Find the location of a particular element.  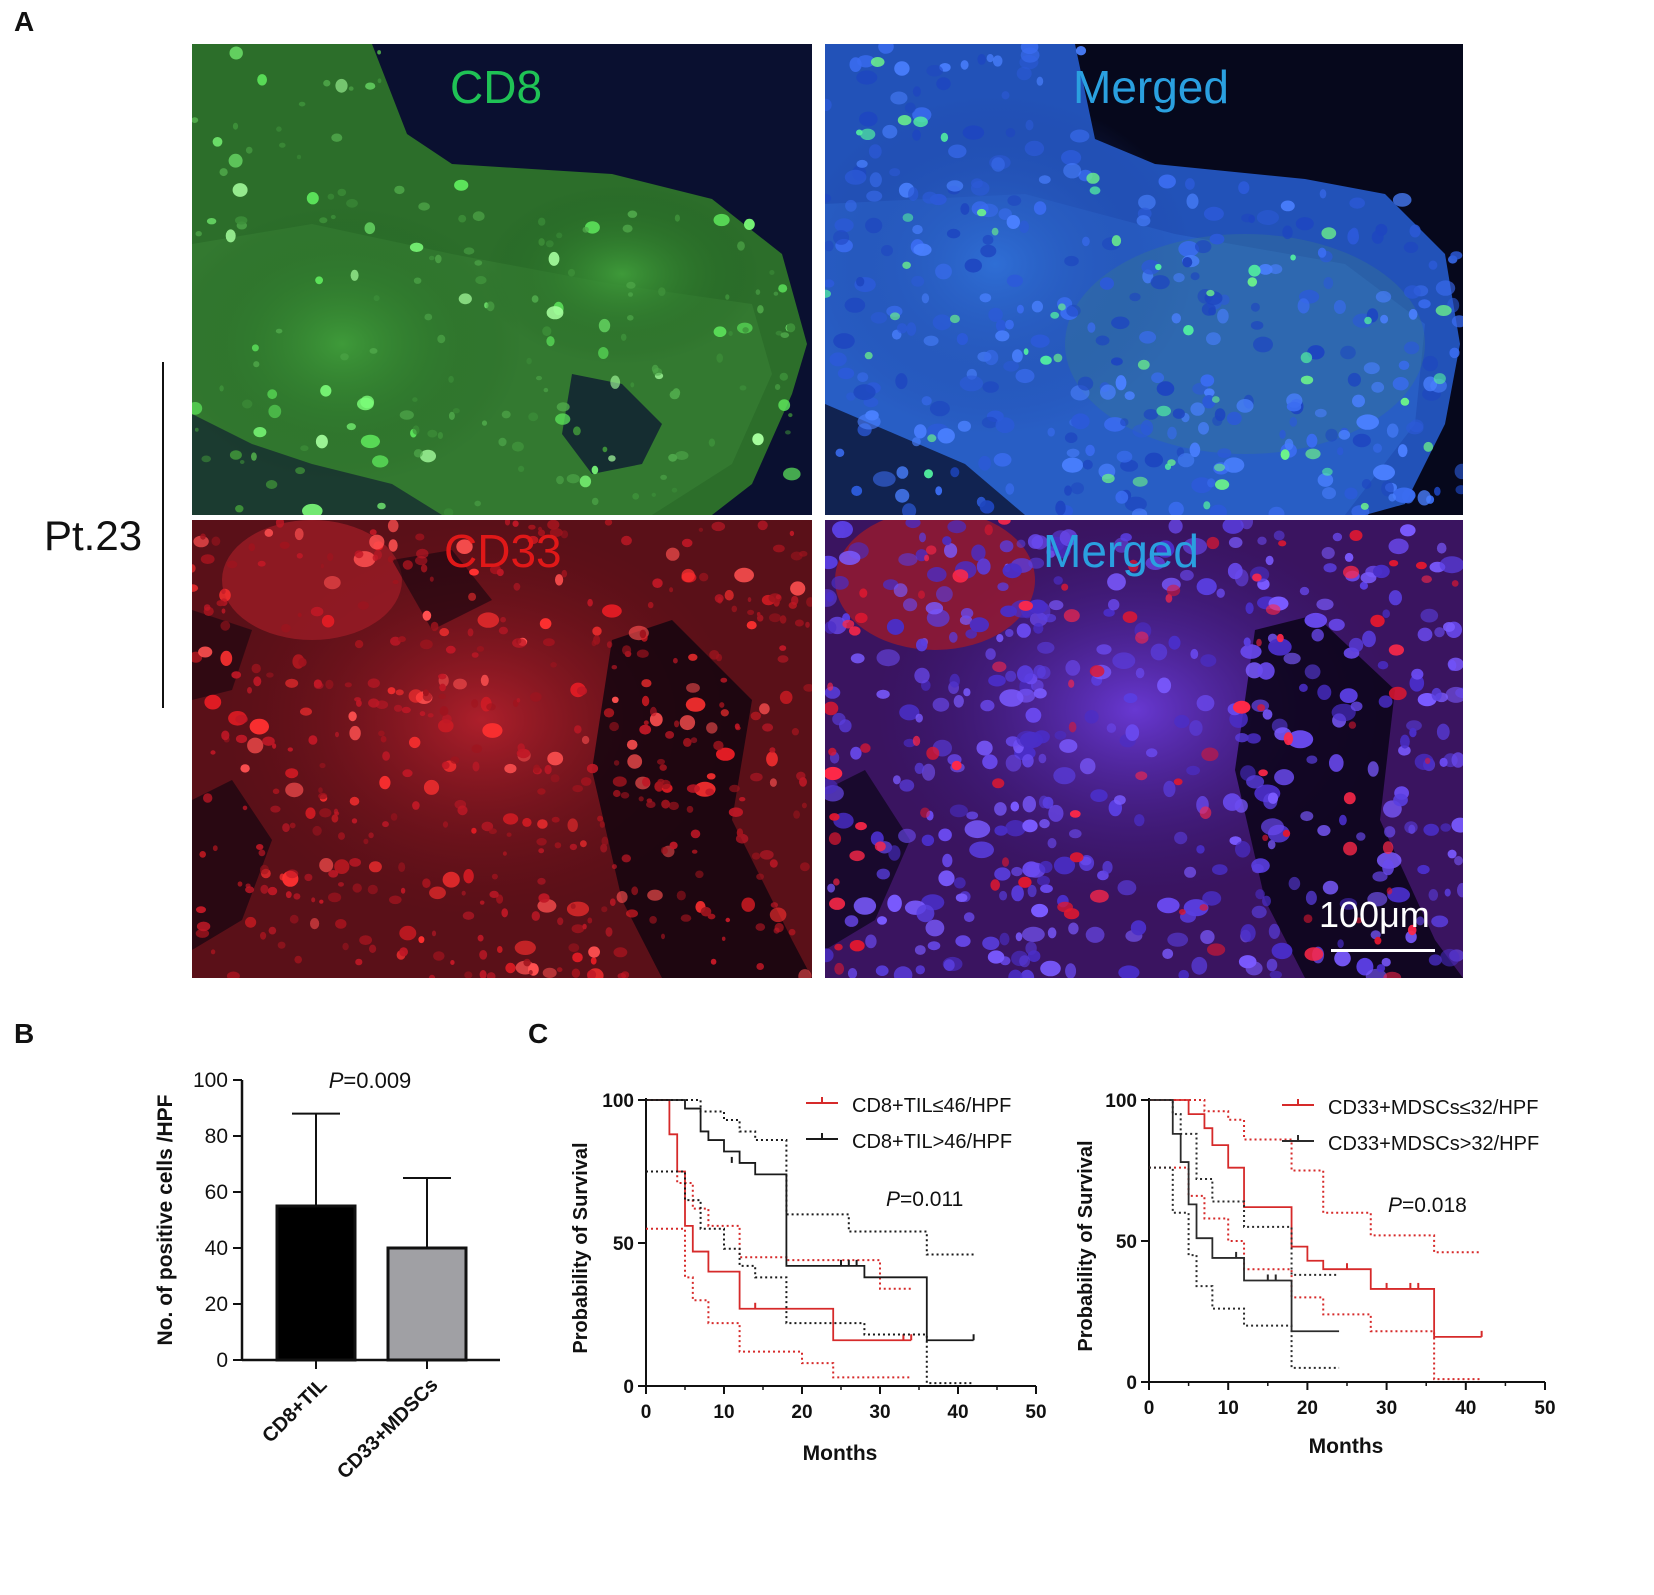

km-x-tick-label: 0 is located at coordinates (646, 1412).